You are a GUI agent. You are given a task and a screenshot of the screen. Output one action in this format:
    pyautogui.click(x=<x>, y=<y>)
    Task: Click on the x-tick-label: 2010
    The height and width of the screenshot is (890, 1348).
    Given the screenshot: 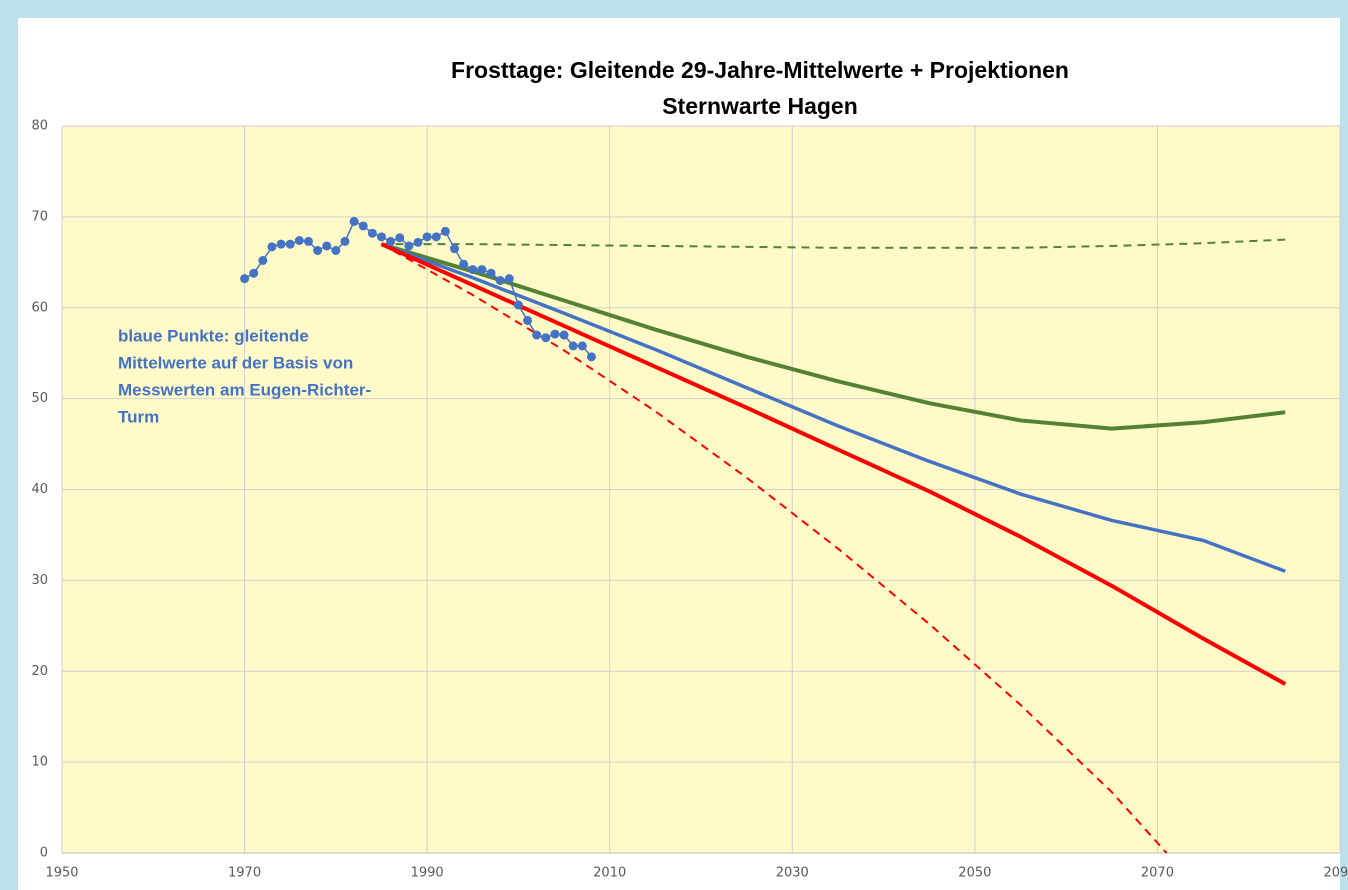 What is the action you would take?
    pyautogui.click(x=609, y=873)
    